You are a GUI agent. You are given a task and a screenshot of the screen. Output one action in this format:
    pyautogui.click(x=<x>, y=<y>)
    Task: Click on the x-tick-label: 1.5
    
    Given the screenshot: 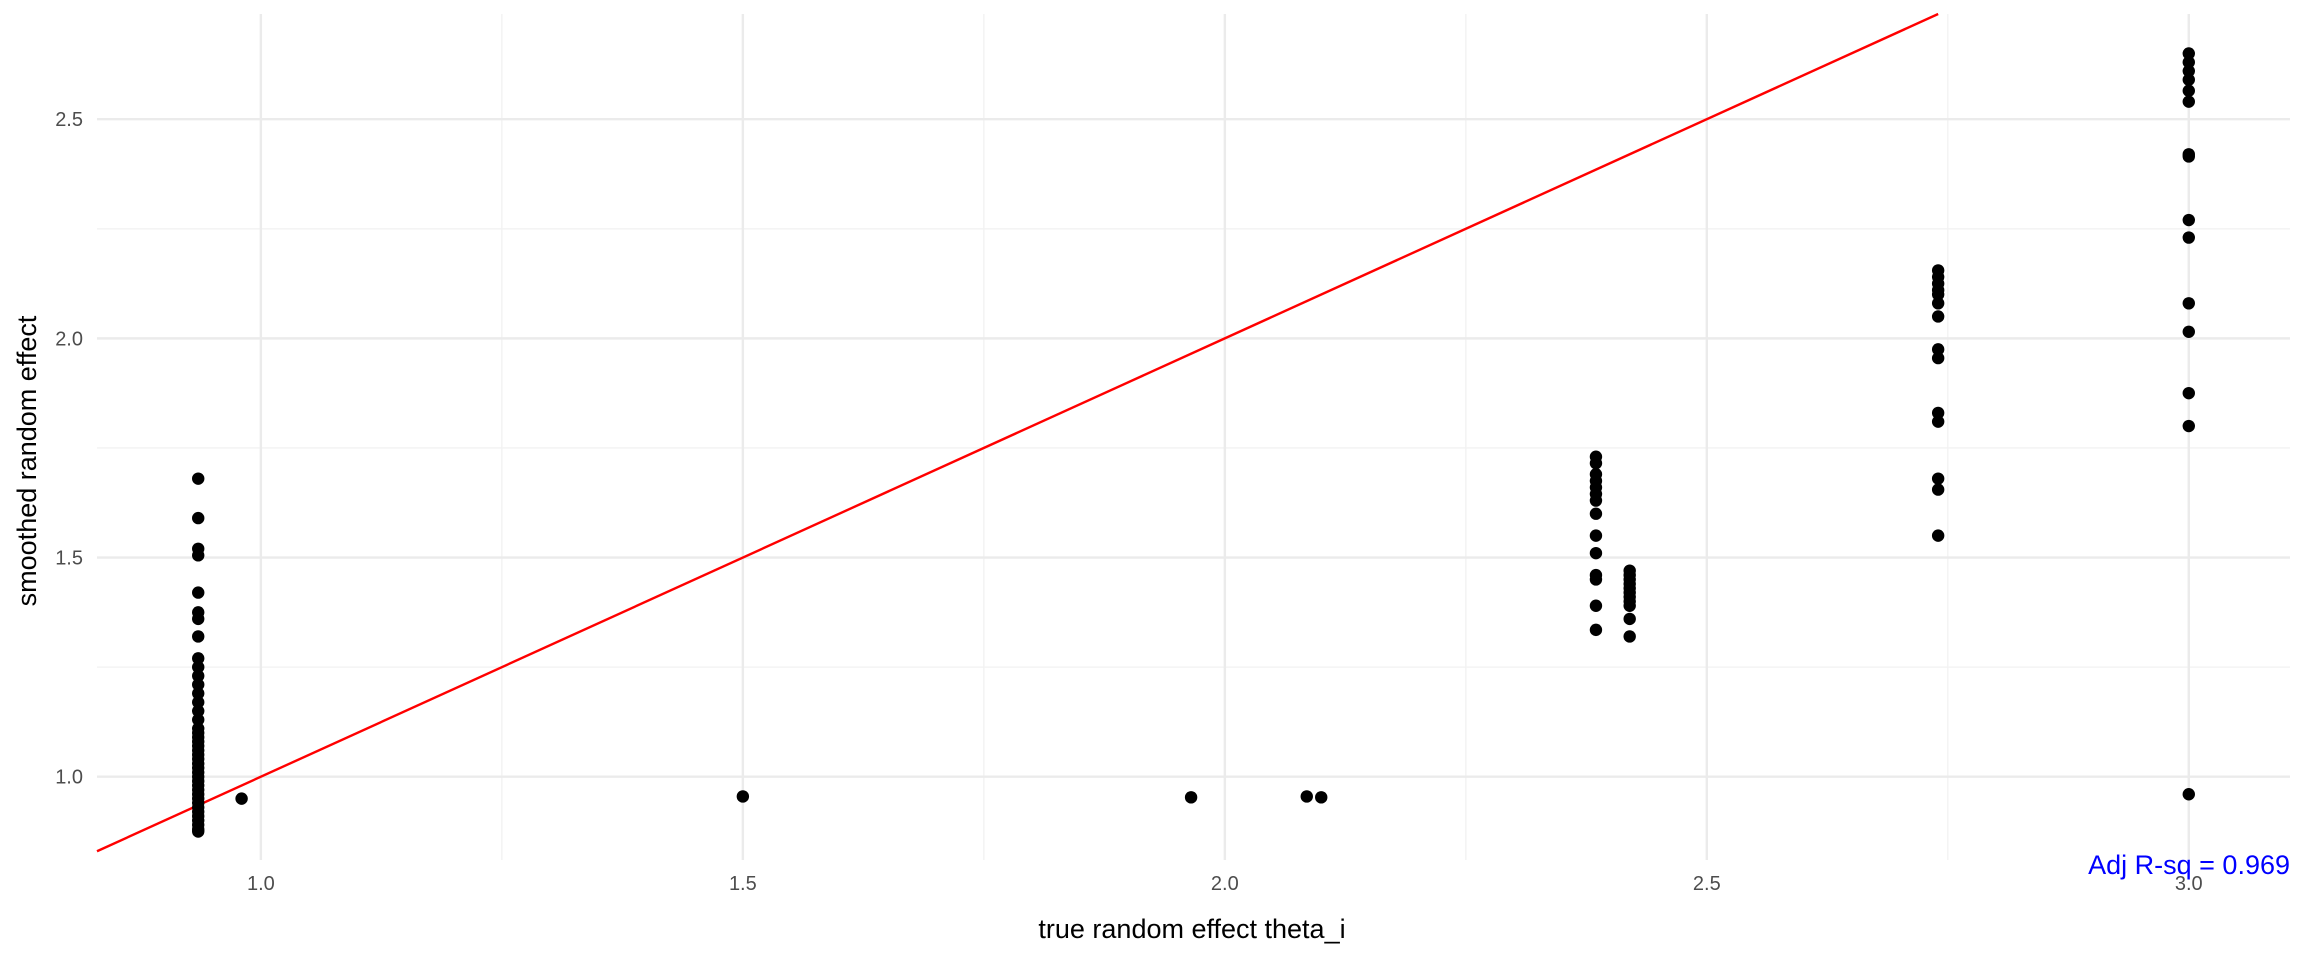 What is the action you would take?
    pyautogui.click(x=743, y=884)
    